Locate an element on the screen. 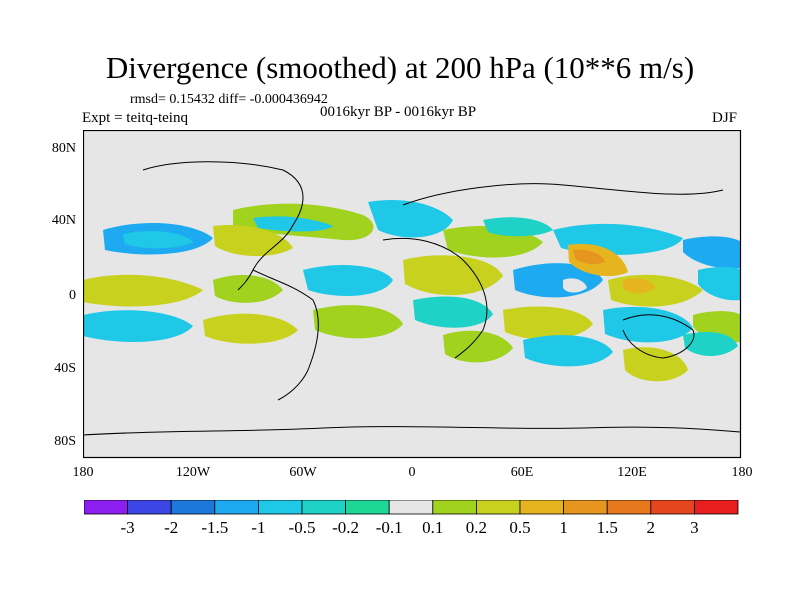 The height and width of the screenshot is (600, 800). colorbar-label: -1 is located at coordinates (258, 527).